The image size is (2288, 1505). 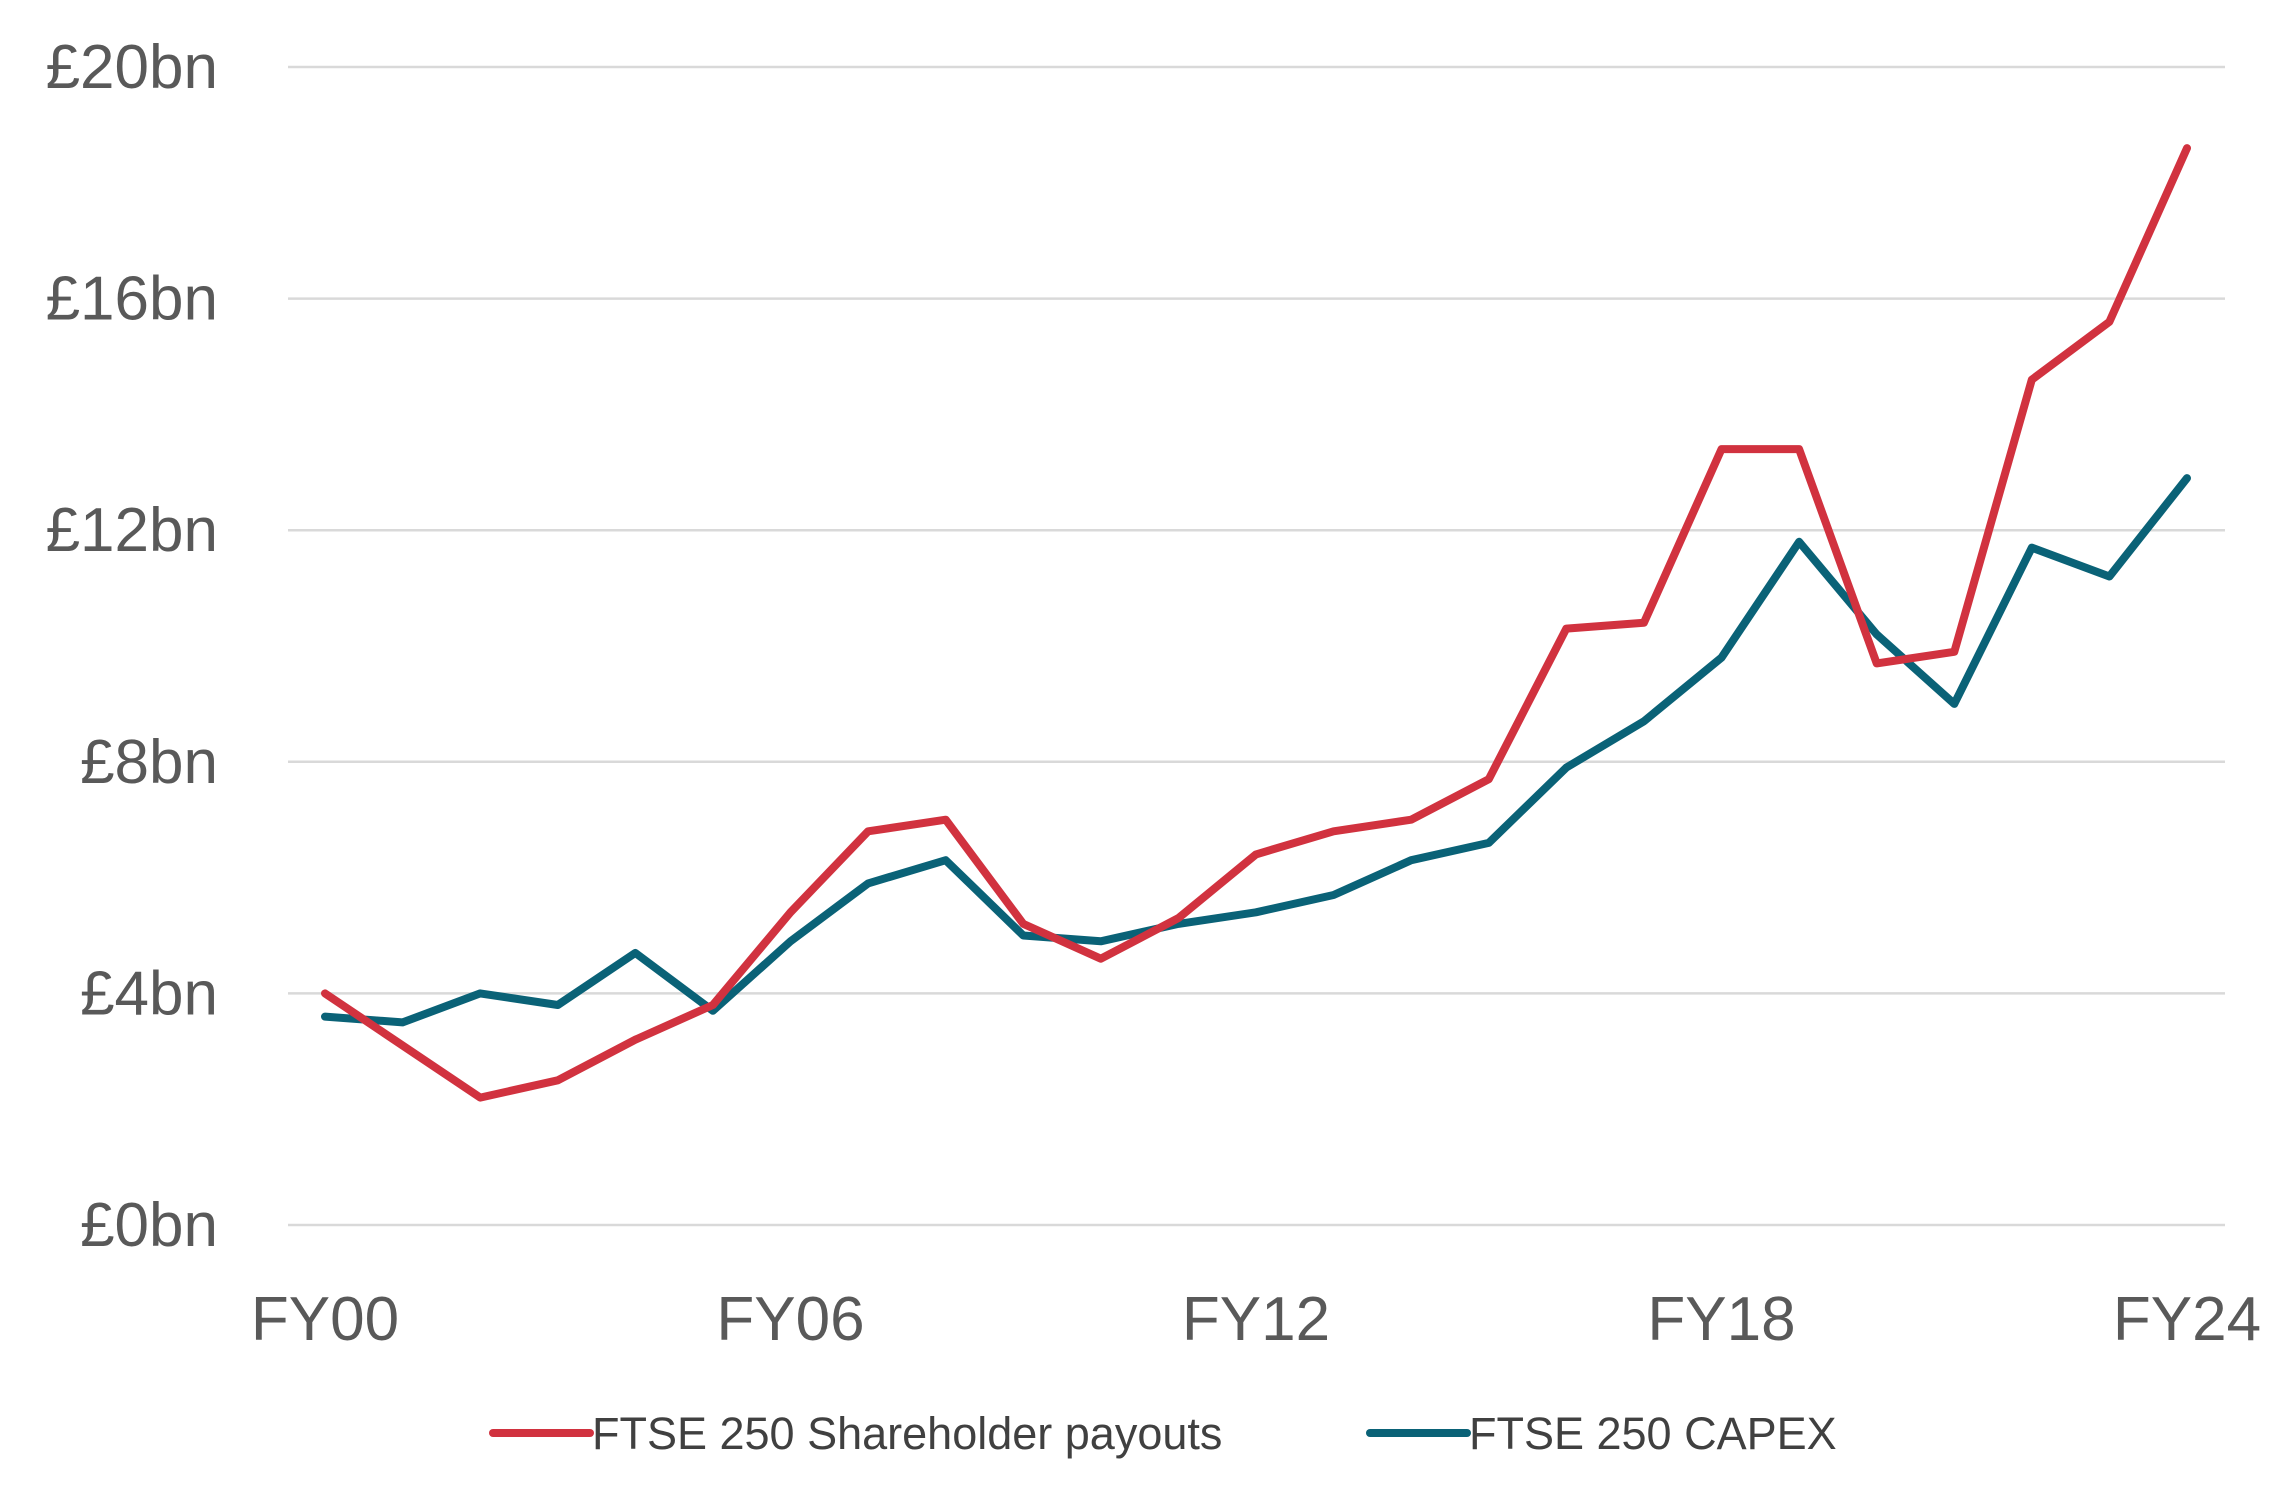 What do you see at coordinates (149, 762) in the screenshot?
I see `y-tick-label: £8bn` at bounding box center [149, 762].